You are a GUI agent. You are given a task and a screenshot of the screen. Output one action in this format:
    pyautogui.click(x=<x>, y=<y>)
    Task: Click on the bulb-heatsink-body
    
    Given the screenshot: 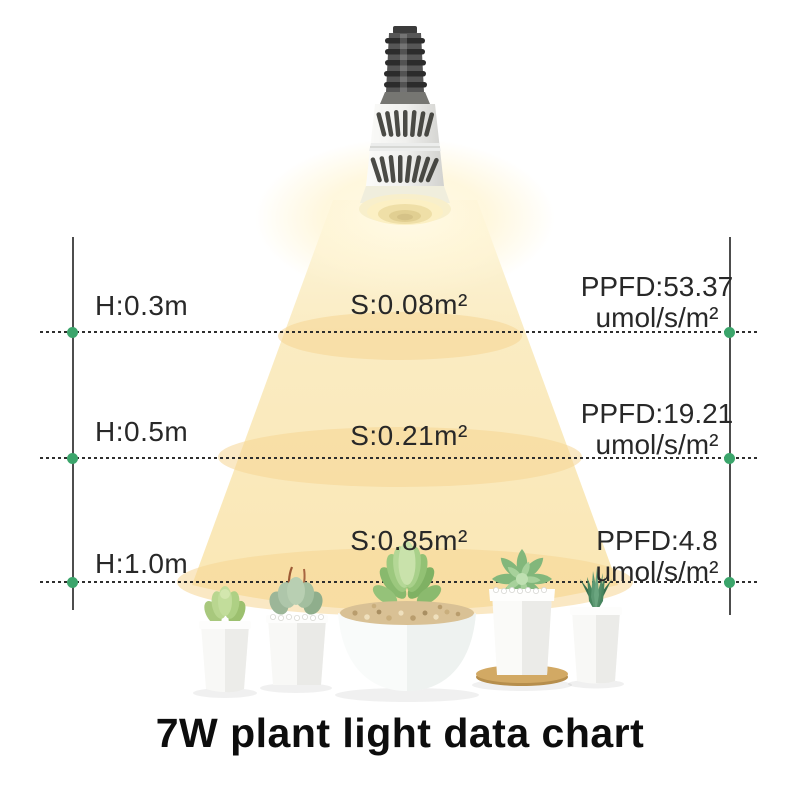 What is the action you would take?
    pyautogui.click(x=405, y=145)
    